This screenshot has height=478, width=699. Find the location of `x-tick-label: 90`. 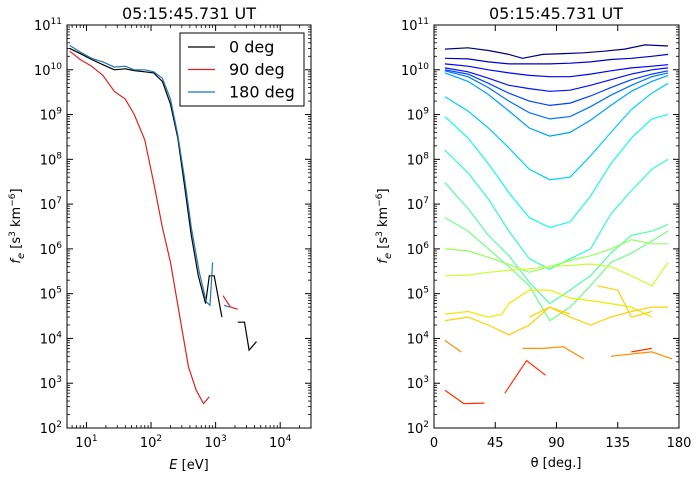

x-tick-label: 90 is located at coordinates (556, 443).